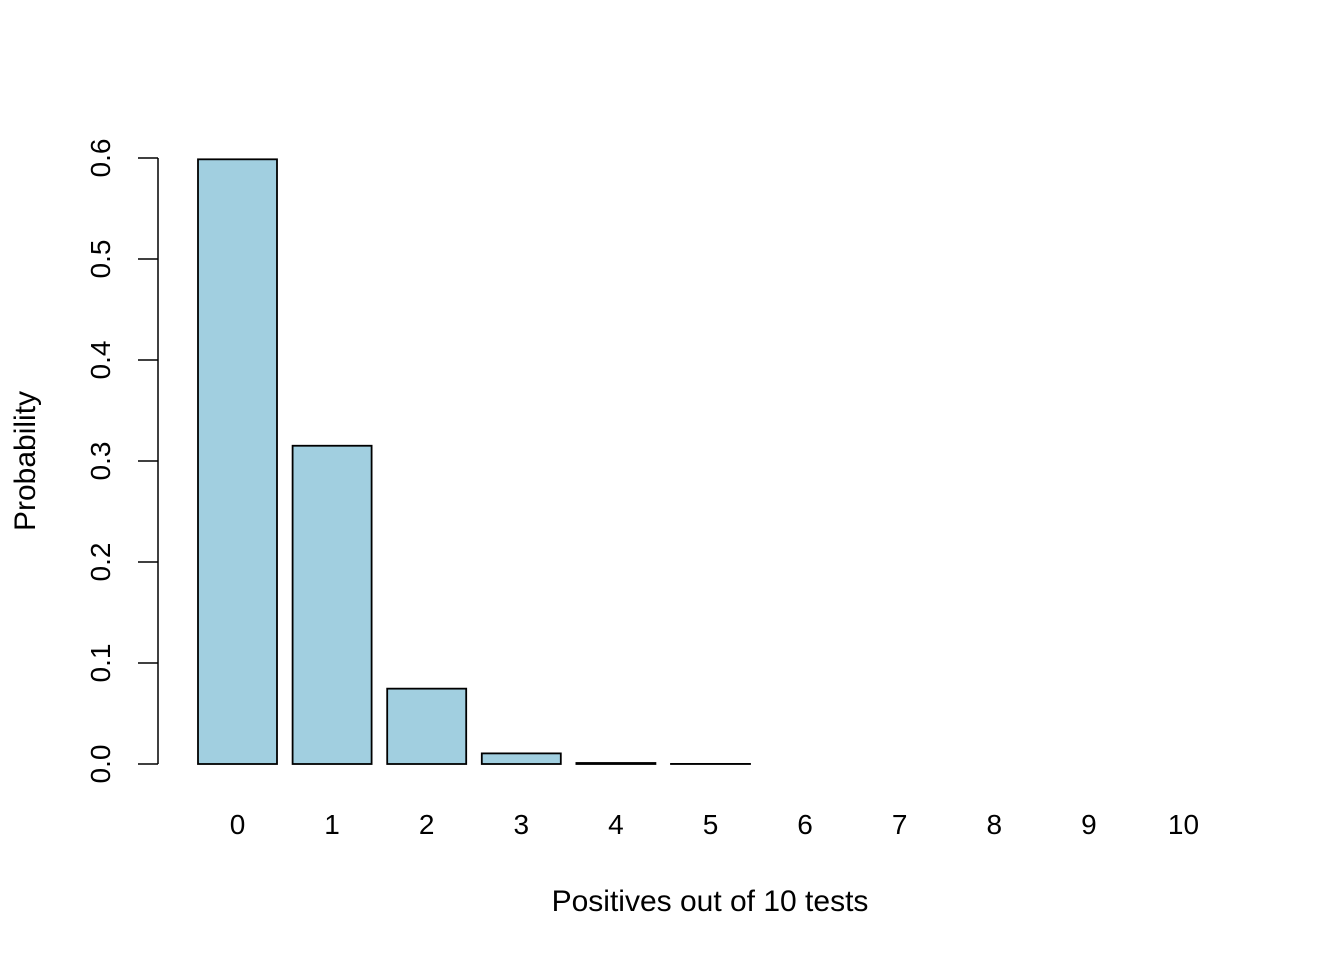  I want to click on x-tick-label-7: 7, so click(900, 824).